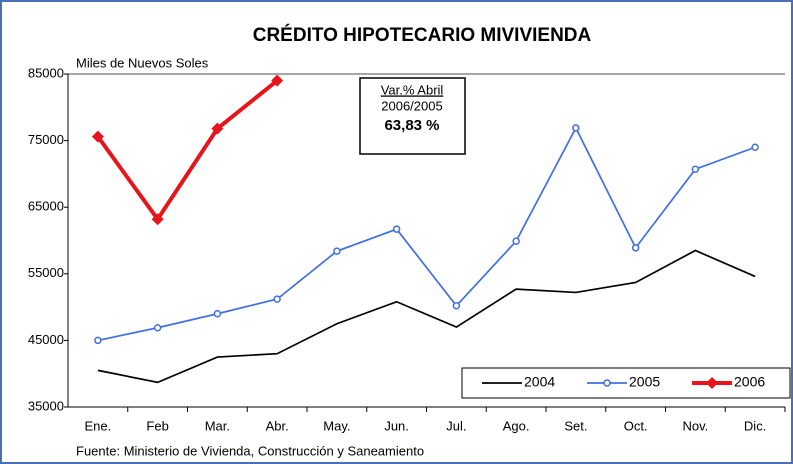 The width and height of the screenshot is (793, 464). I want to click on series-line, so click(187, 151).